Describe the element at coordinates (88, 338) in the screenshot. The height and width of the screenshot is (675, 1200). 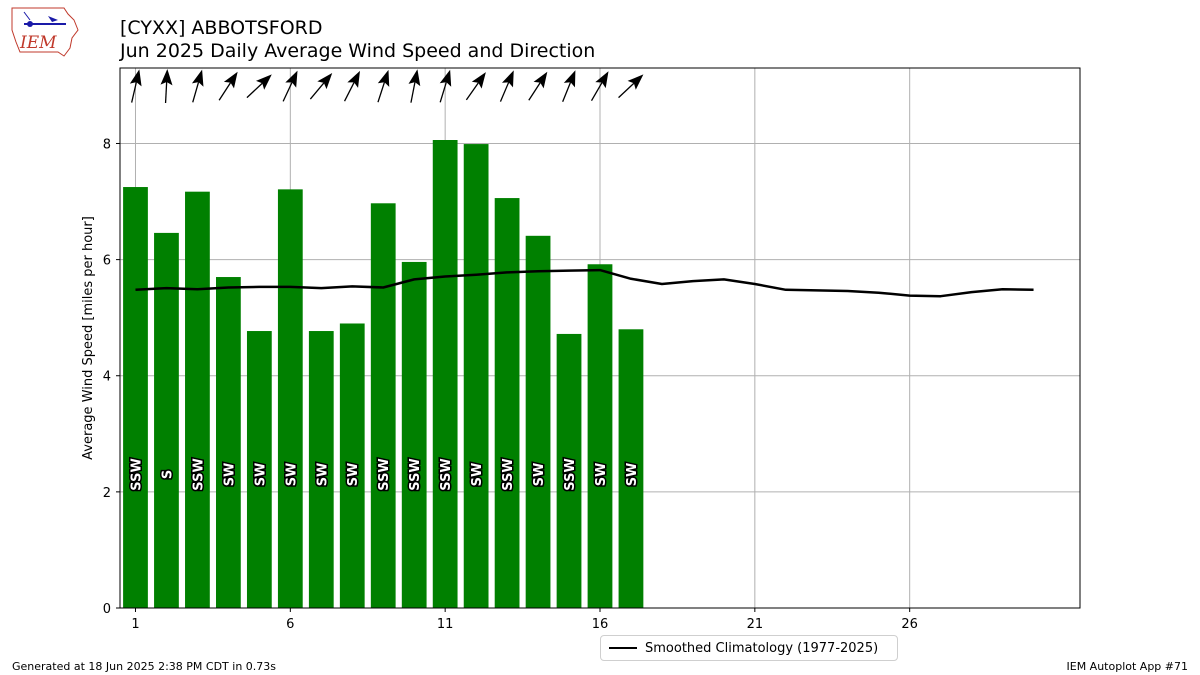
I see `y-axis-label: Average Wind Speed [miles per hour]` at that location.